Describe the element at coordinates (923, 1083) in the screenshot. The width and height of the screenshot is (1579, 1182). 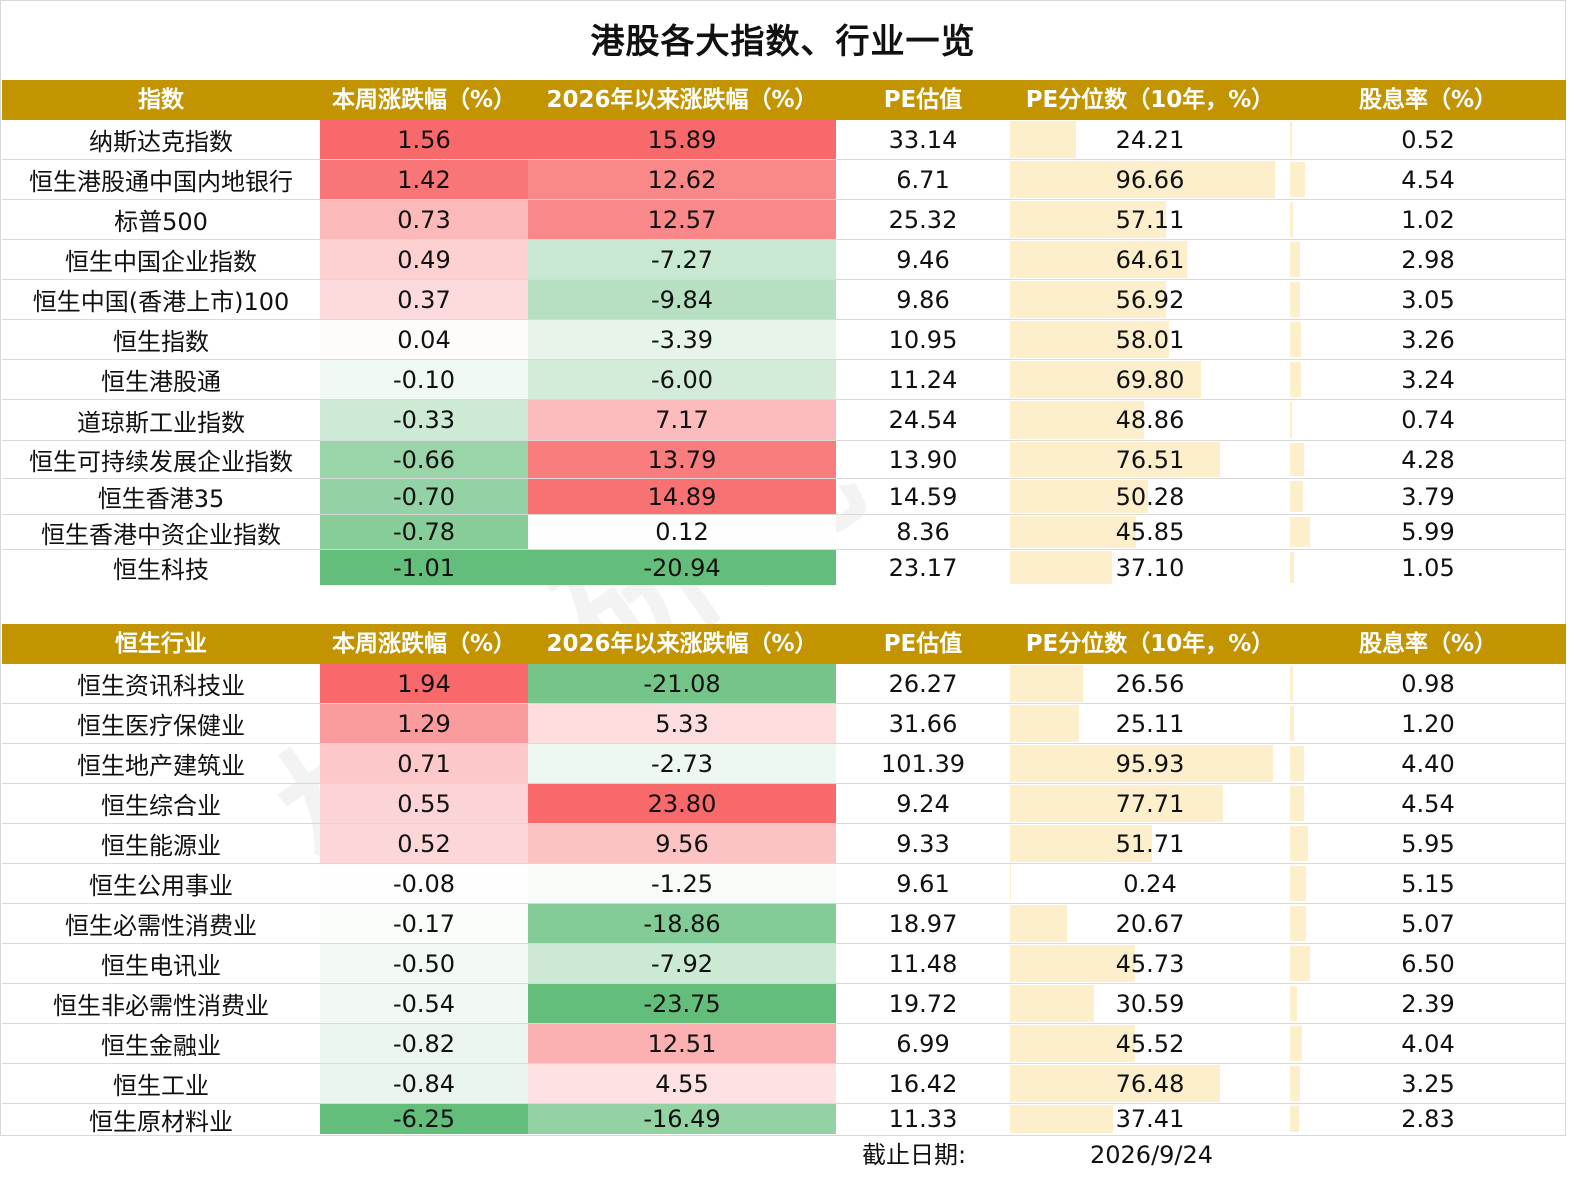
I see `col-pe-value: 16.42` at that location.